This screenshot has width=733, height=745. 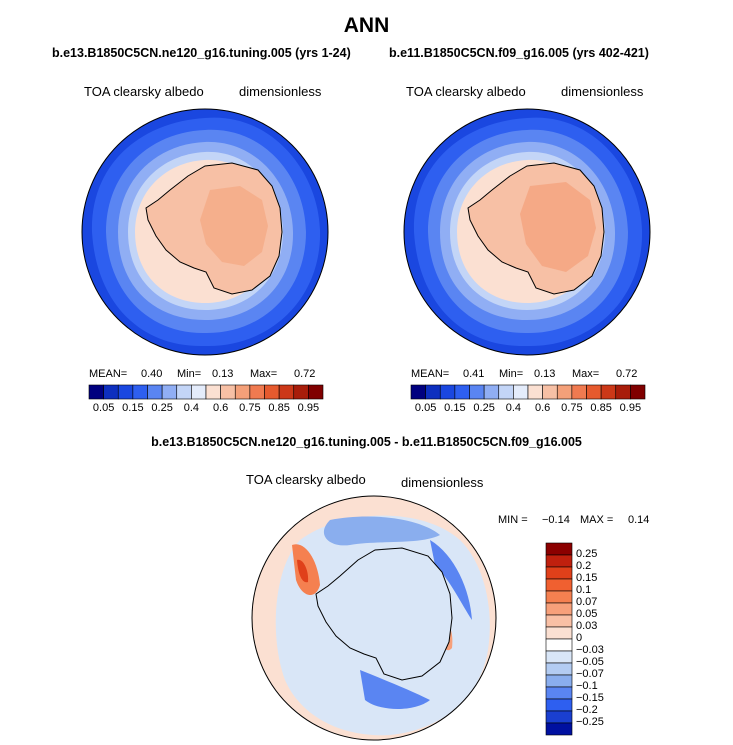 What do you see at coordinates (474, 374) in the screenshot?
I see `right-mean-value: 0.41` at bounding box center [474, 374].